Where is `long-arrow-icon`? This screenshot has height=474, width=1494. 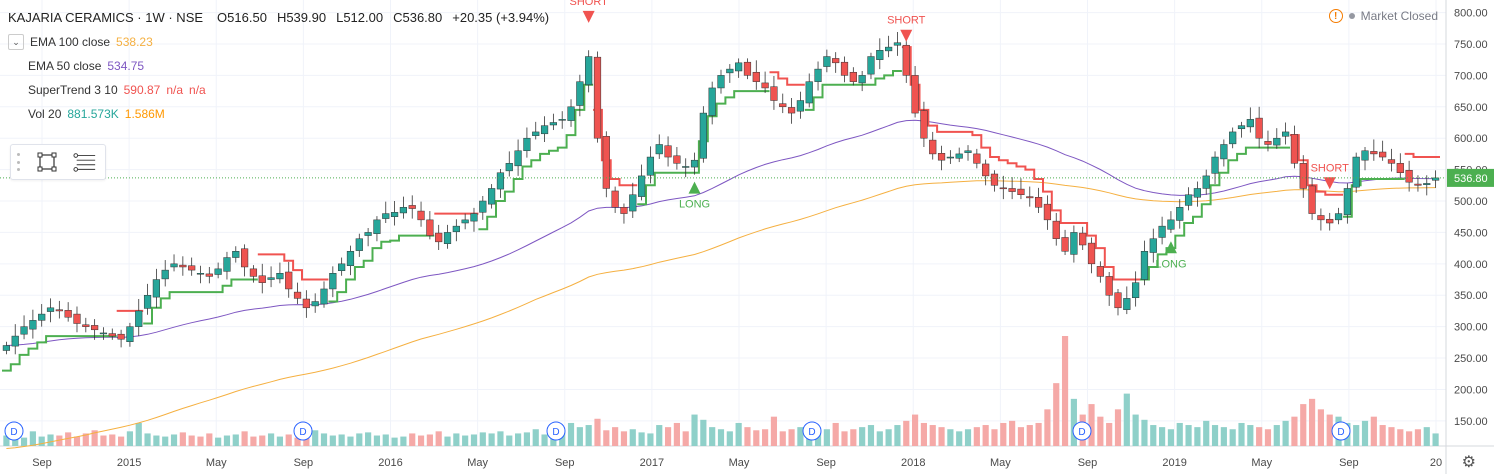
long-arrow-icon is located at coordinates (1170, 247).